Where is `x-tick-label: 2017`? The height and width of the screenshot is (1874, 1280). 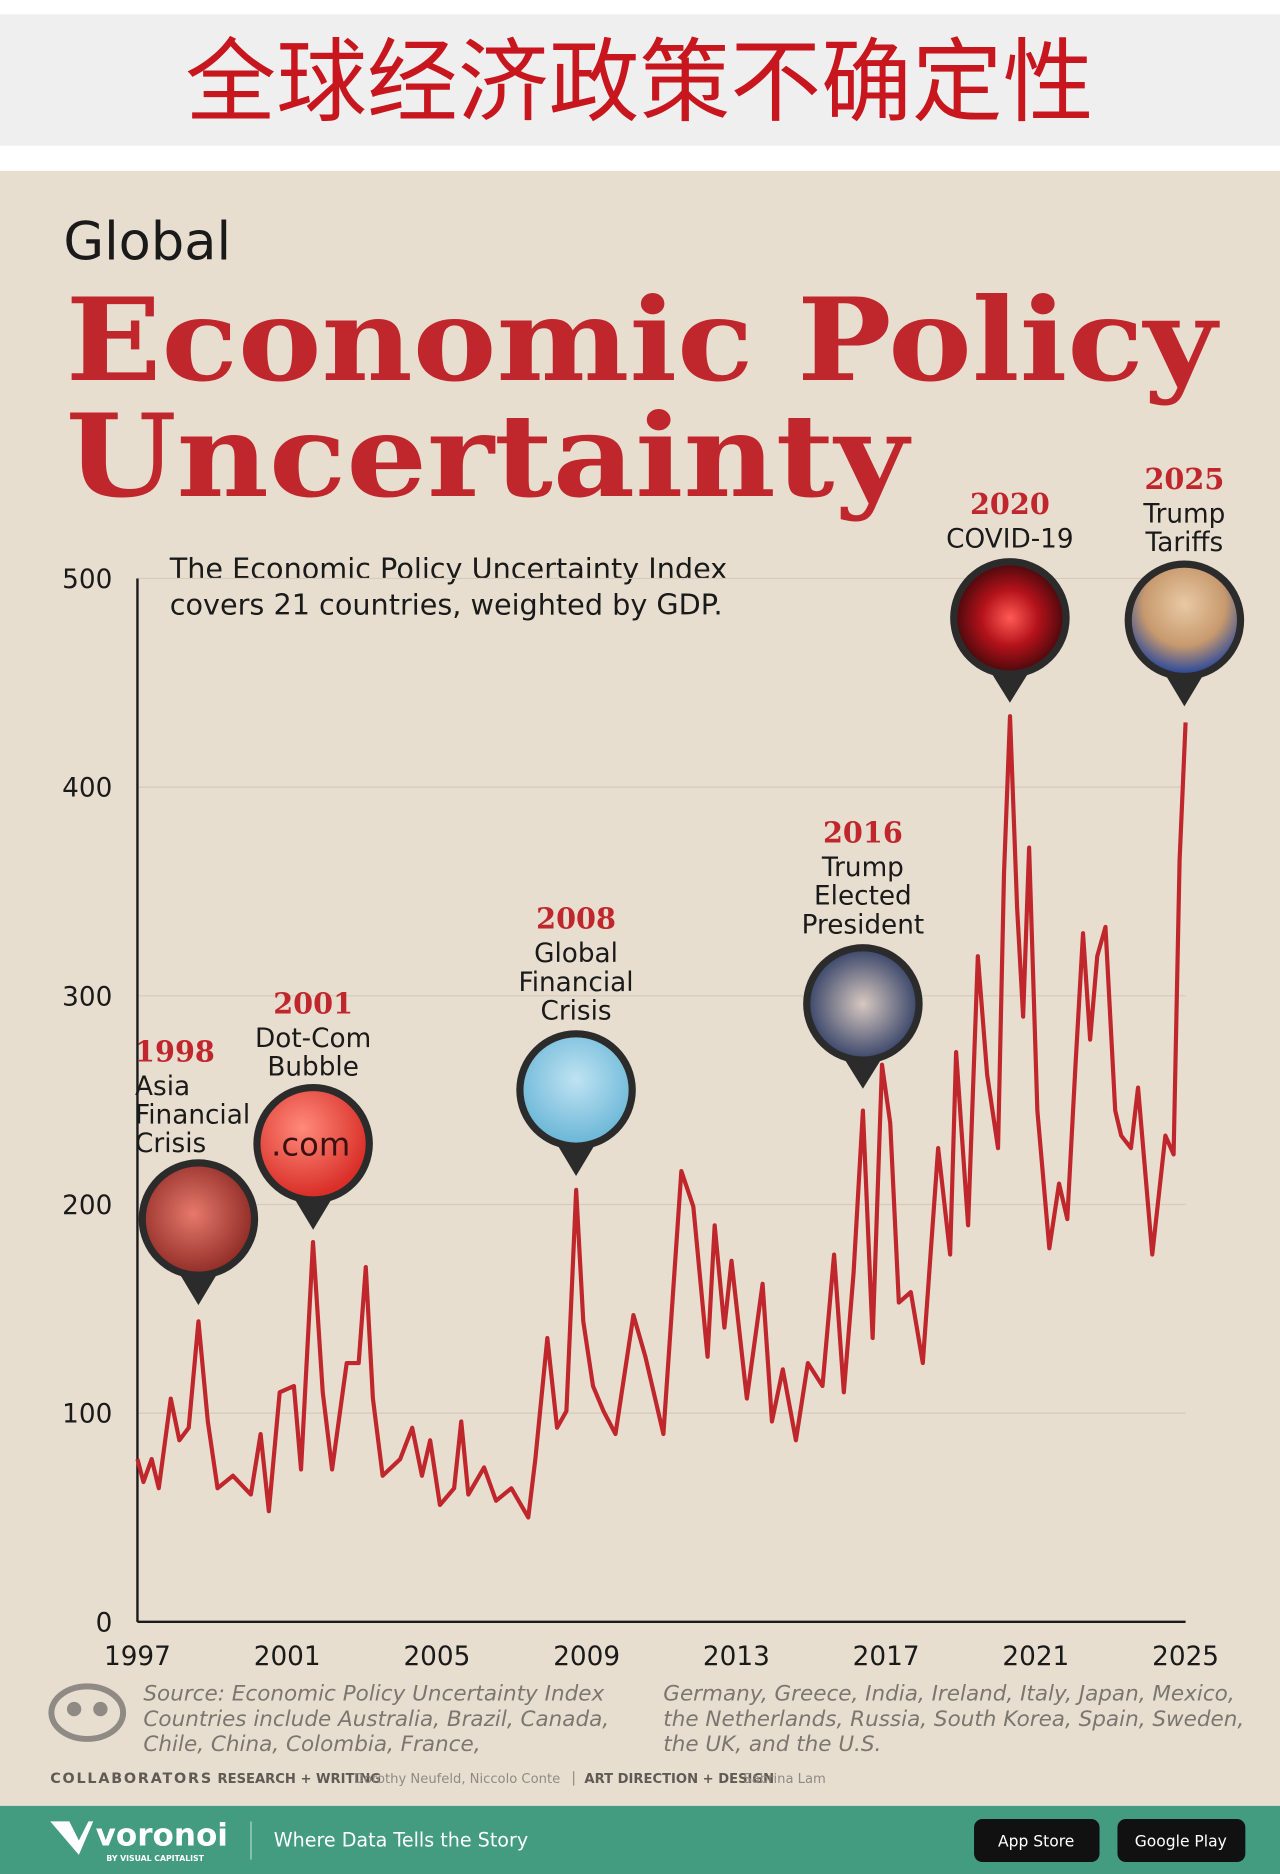
x-tick-label: 2017 is located at coordinates (886, 1657).